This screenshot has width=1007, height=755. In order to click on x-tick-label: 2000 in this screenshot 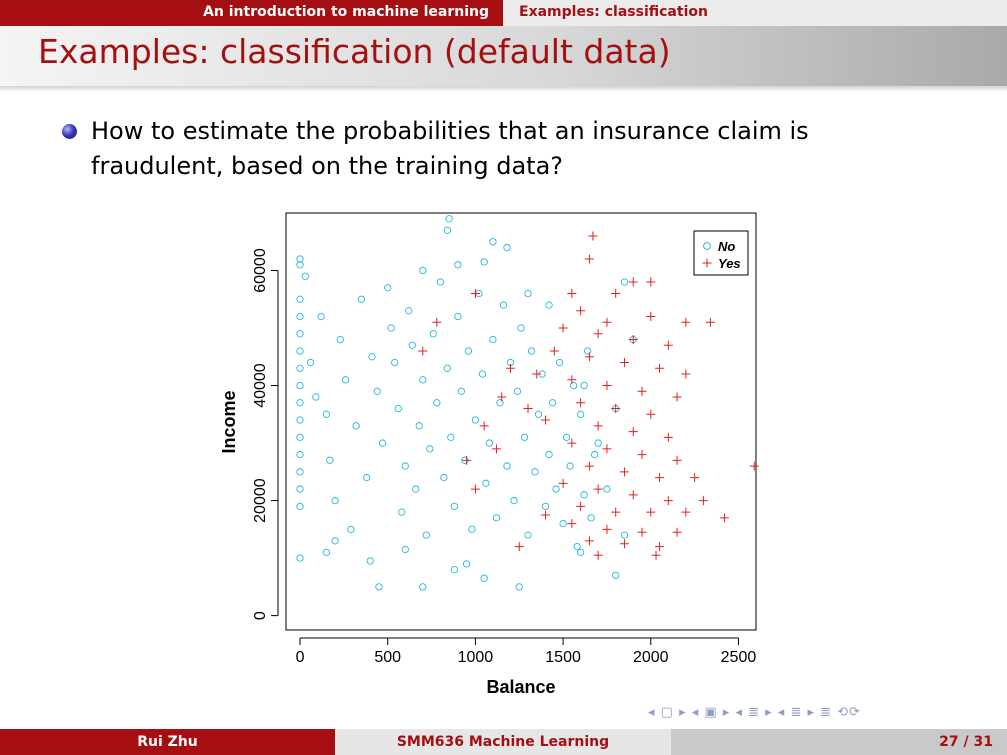, I will do `click(651, 657)`.